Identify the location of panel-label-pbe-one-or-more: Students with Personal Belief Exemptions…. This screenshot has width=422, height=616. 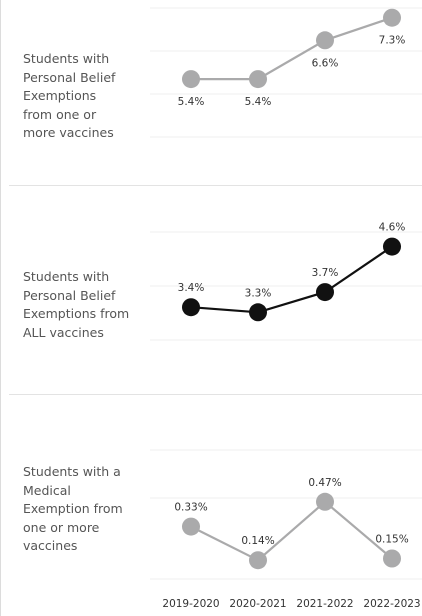
(69, 95).